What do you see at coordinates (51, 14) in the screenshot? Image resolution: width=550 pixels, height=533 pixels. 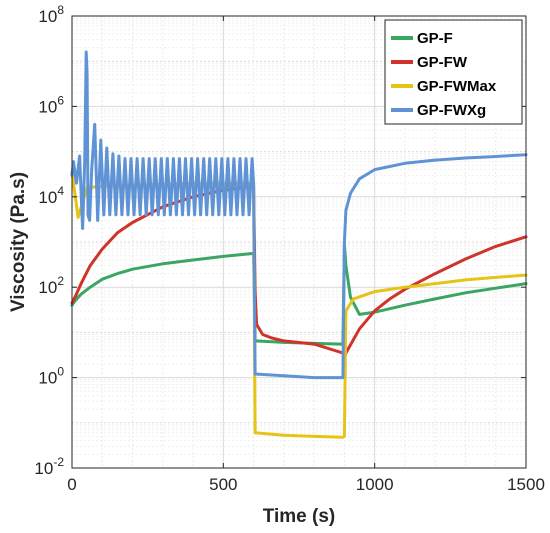 I see `y-tick-label: 10⁸` at bounding box center [51, 14].